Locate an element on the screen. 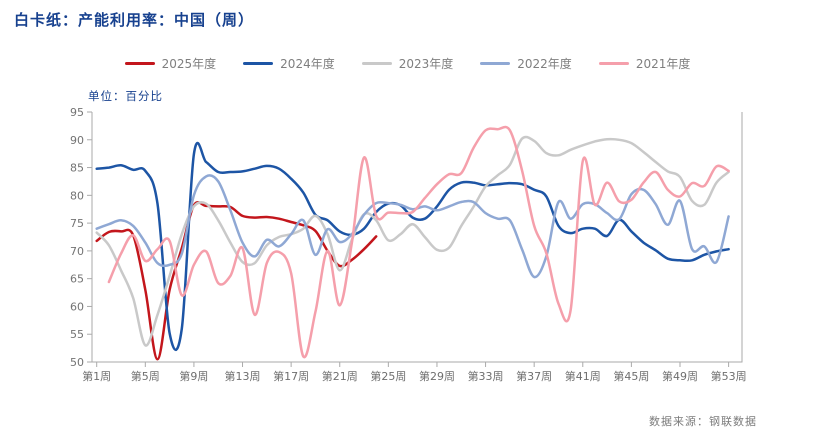  legend-item-2023年度: 2023年度 is located at coordinates (407, 63).